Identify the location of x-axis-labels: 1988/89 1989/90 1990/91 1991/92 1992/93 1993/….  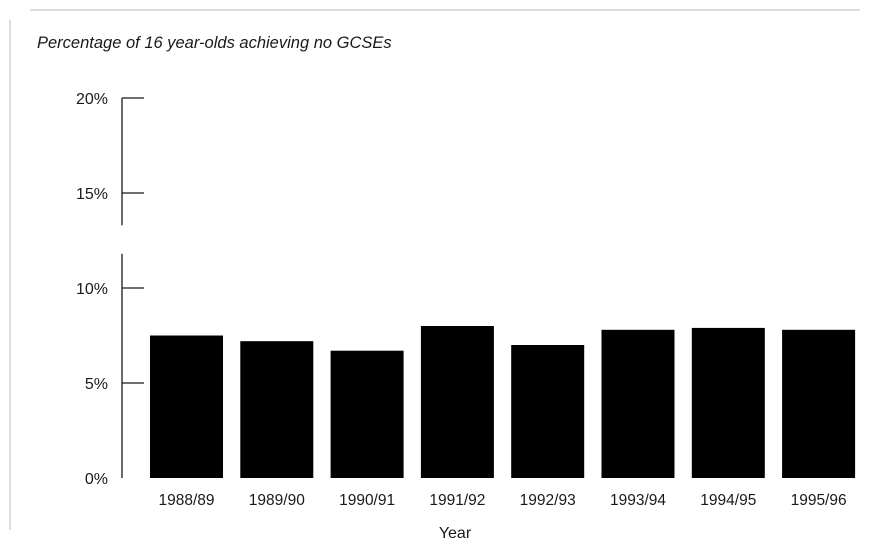
(502, 500).